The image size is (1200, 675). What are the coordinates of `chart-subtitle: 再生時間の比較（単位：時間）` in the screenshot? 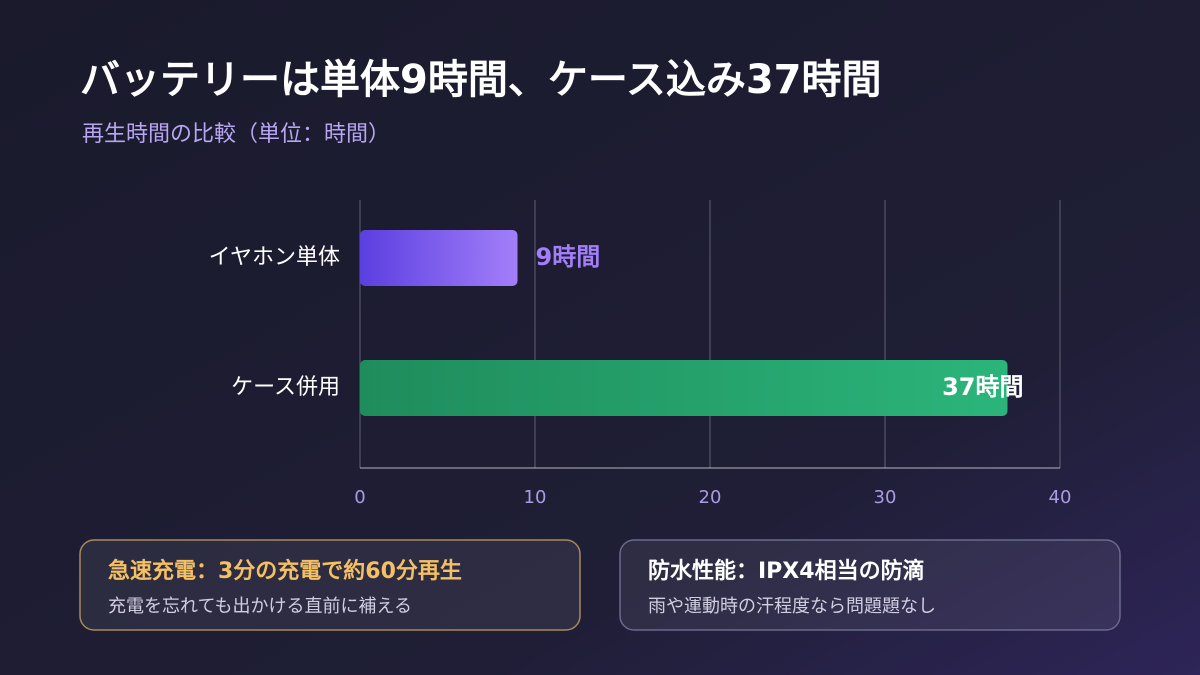 It's located at (236, 134).